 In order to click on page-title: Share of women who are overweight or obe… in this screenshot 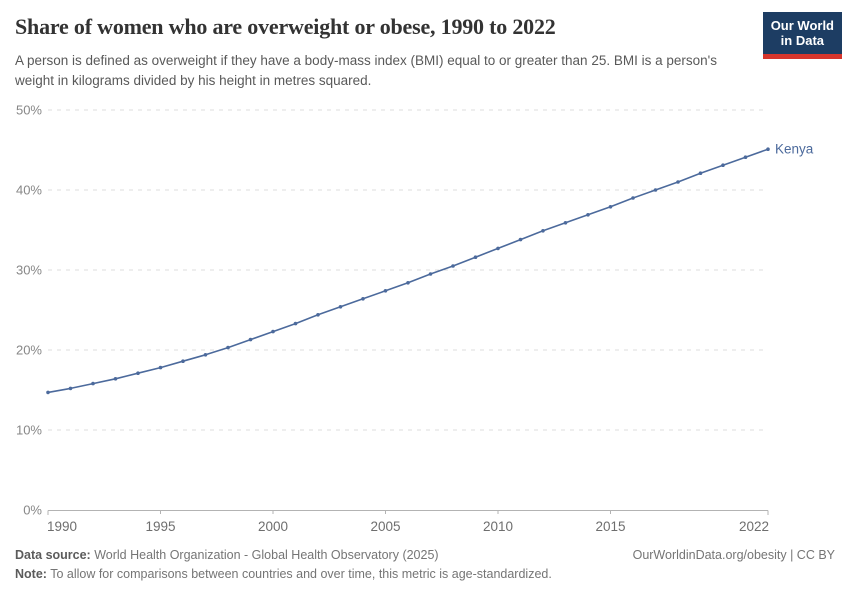, I will do `click(285, 26)`.